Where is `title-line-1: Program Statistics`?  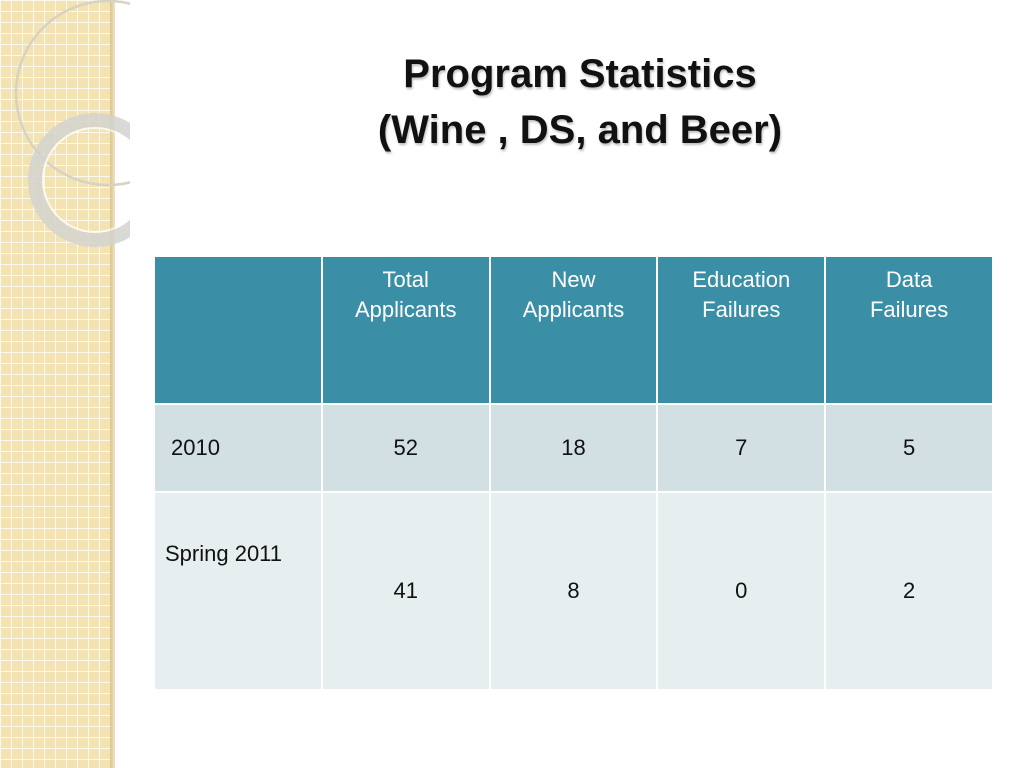 title-line-1: Program Statistics is located at coordinates (580, 74).